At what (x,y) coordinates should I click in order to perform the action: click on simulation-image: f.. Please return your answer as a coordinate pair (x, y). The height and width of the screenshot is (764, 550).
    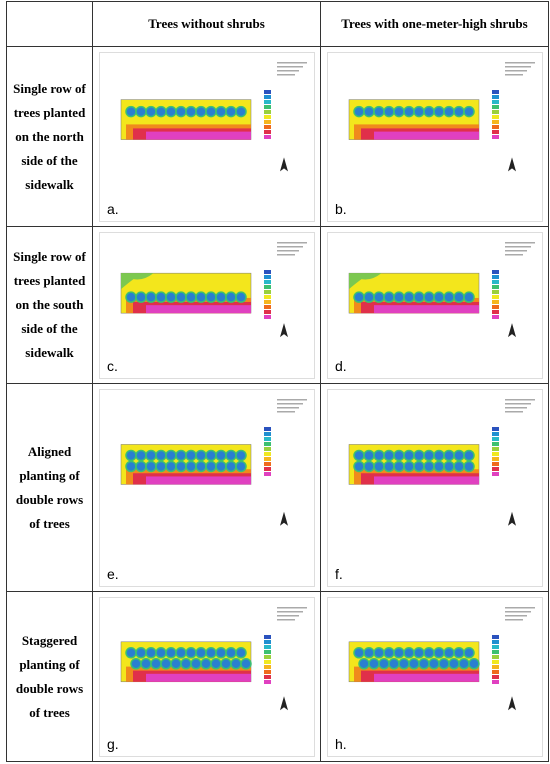
    Looking at the image, I should click on (434, 487).